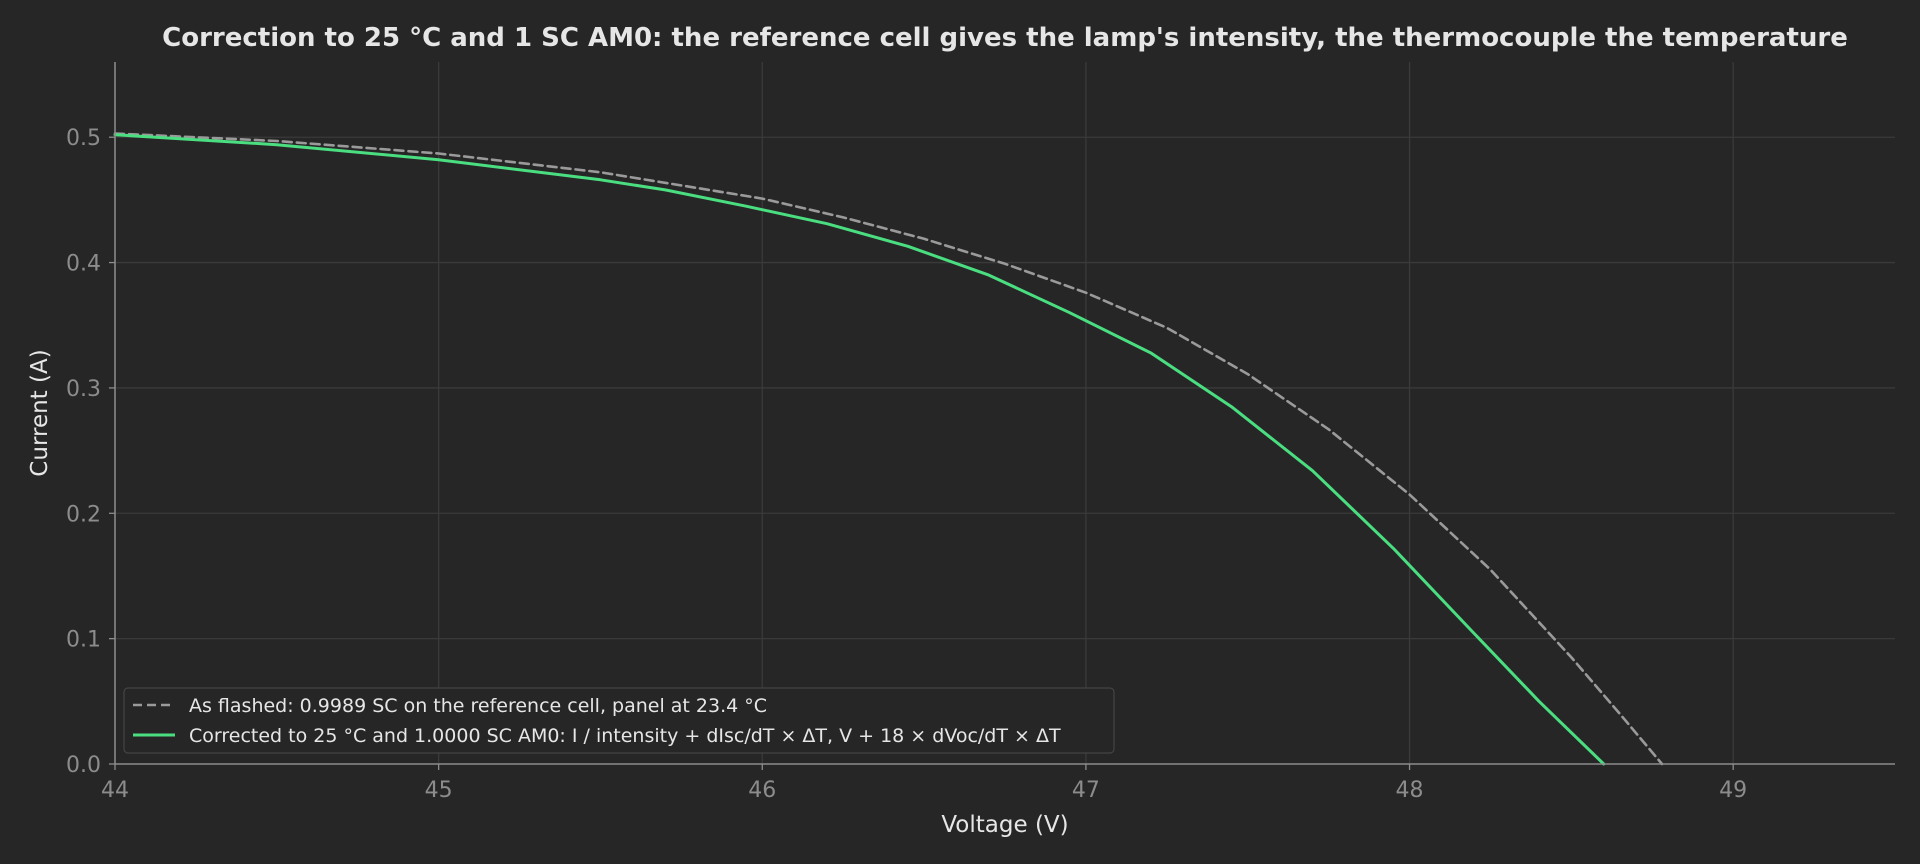  I want to click on x-tick-label: 46, so click(762, 790).